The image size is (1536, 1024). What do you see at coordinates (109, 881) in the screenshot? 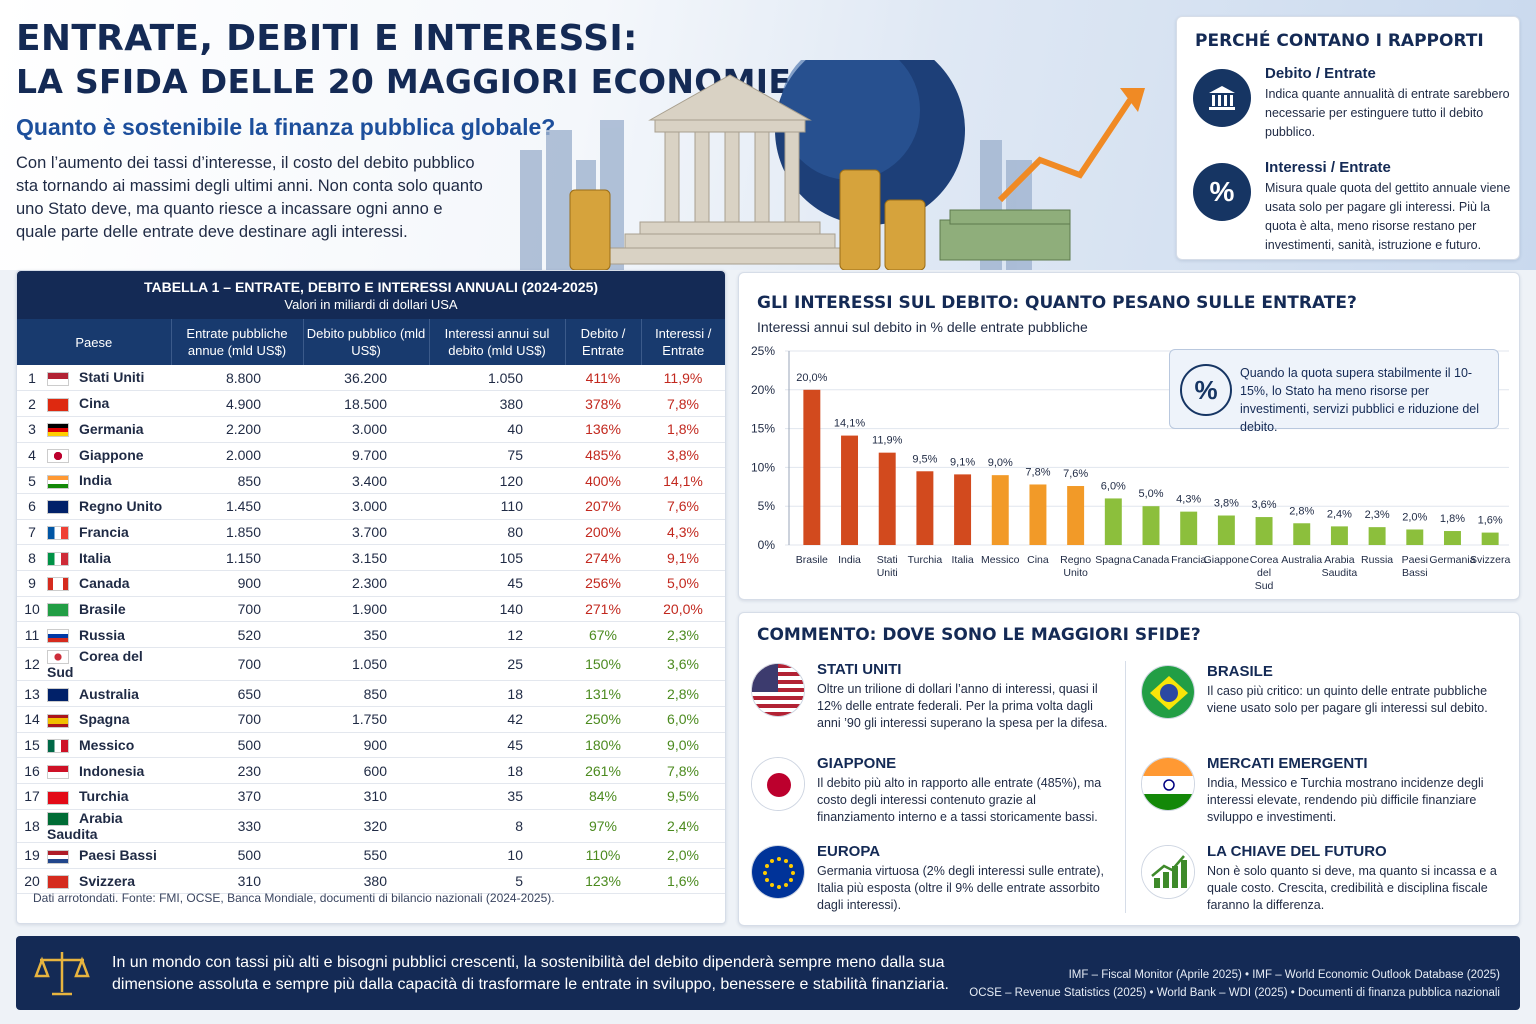
I see `country-cell: Svizzera` at bounding box center [109, 881].